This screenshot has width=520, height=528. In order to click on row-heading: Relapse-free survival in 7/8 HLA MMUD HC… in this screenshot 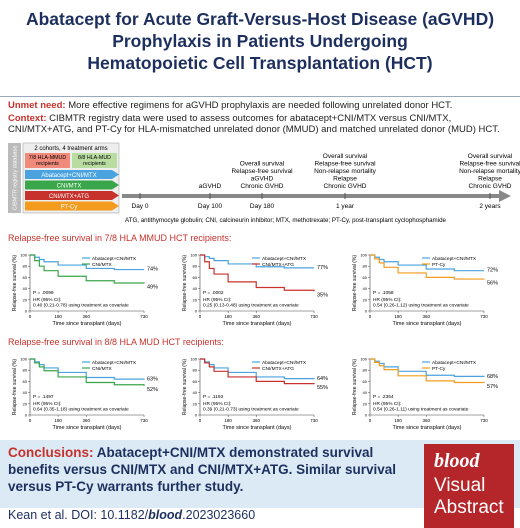, I will do `click(119, 238)`.